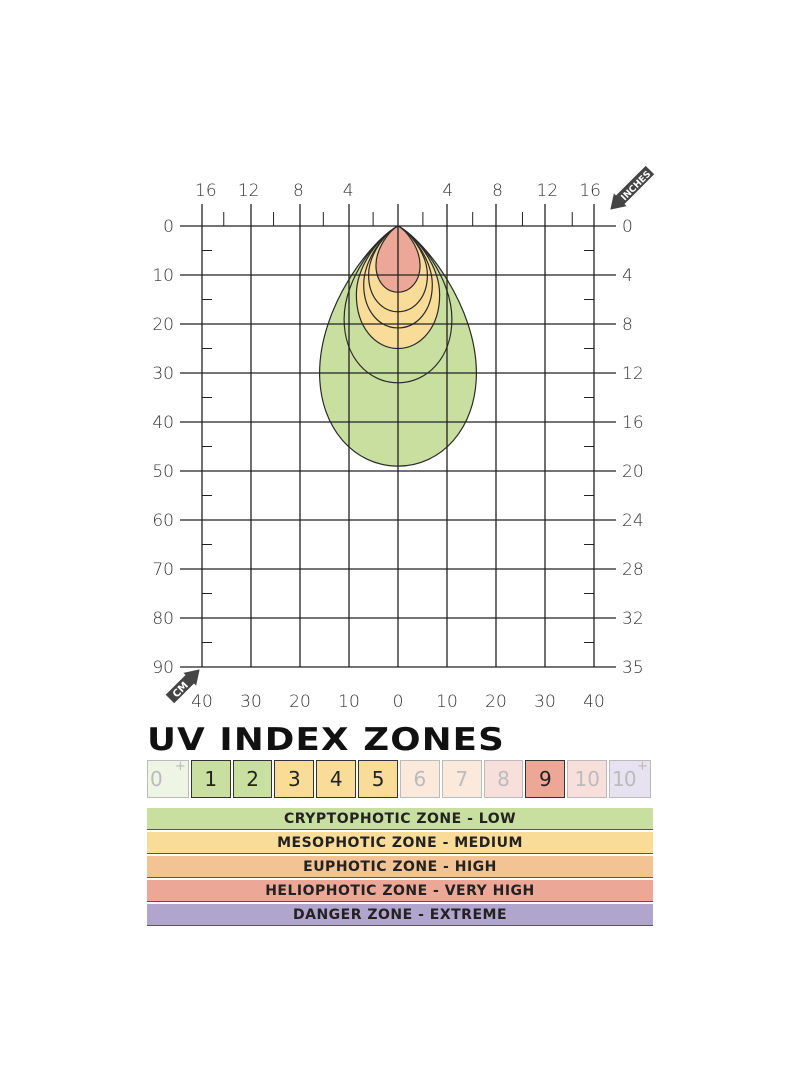  I want to click on left-tick-label: 50, so click(163, 472).